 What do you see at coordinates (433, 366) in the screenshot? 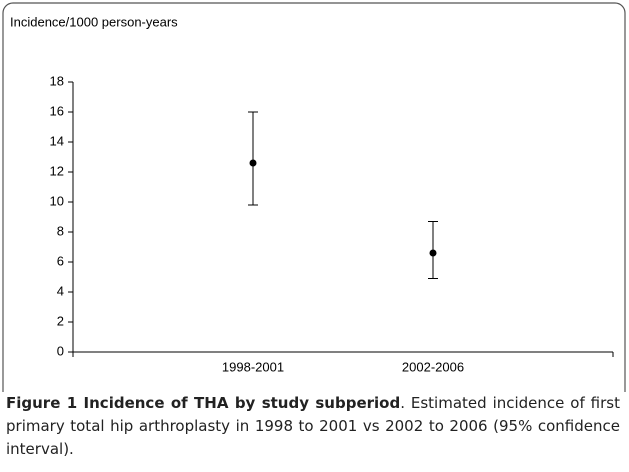
I see `x-tick-label: 2002-2006` at bounding box center [433, 366].